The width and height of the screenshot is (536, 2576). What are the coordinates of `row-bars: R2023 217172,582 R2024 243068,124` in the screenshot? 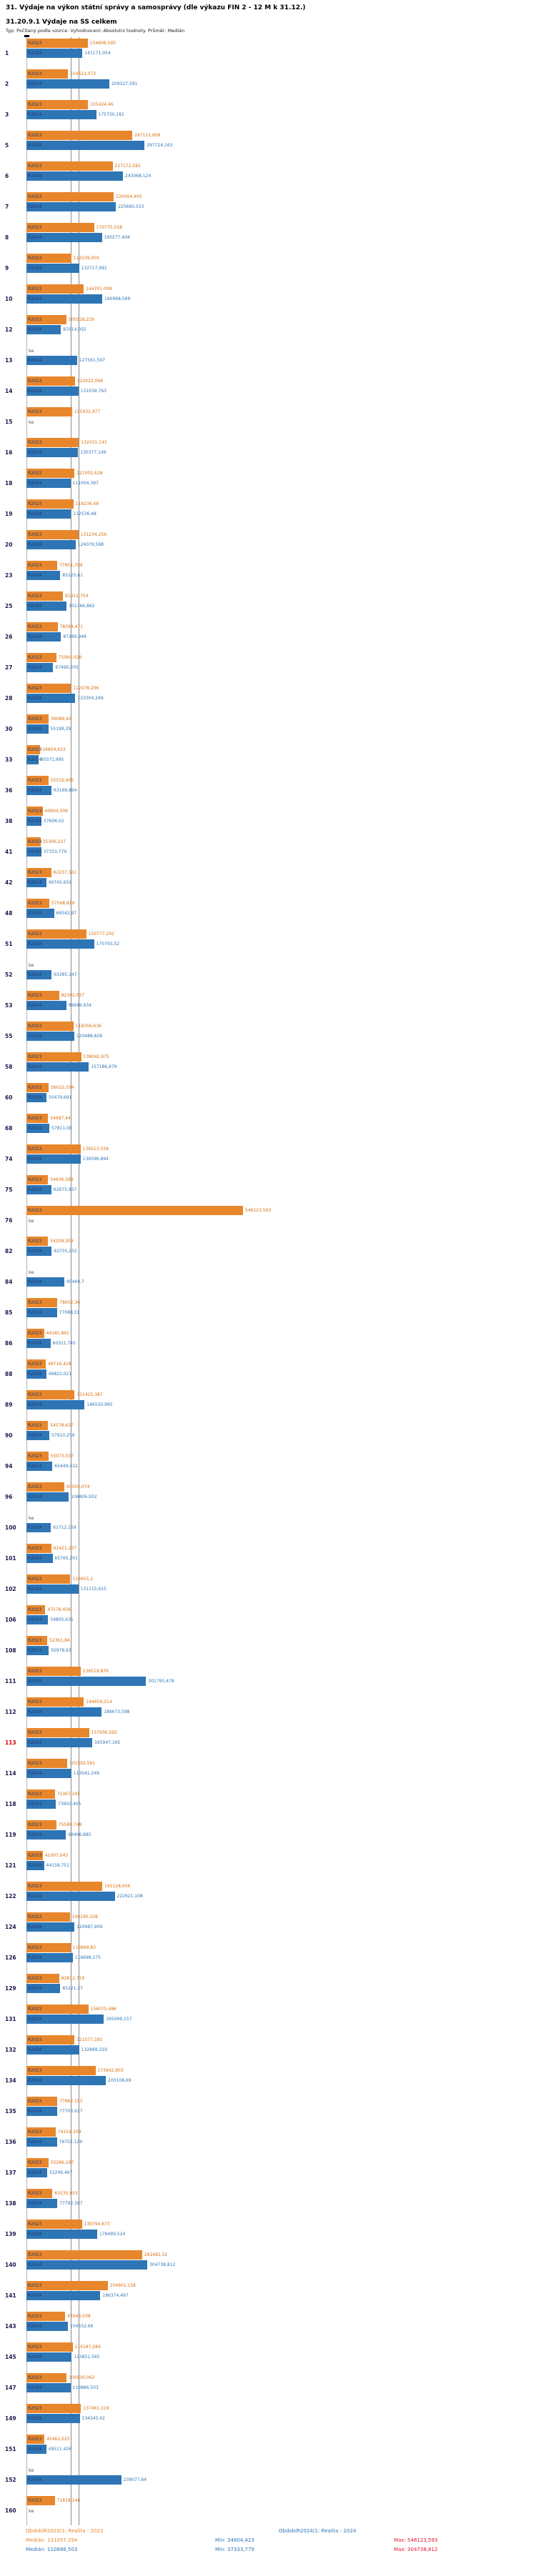 It's located at (281, 176).